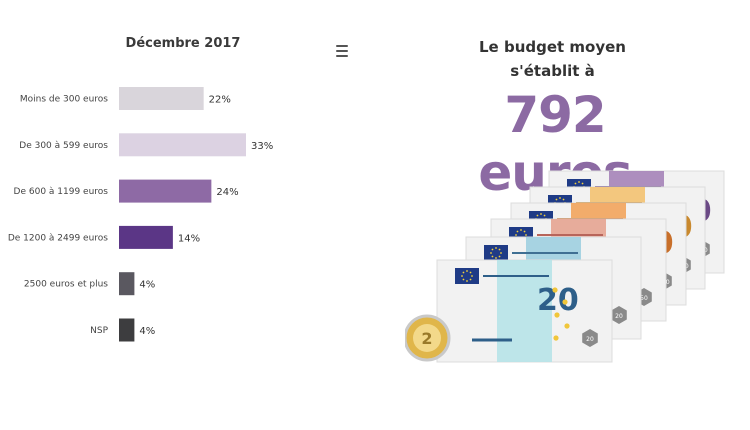  I want to click on category-label: De 600 à 1199 euros, so click(61, 192).